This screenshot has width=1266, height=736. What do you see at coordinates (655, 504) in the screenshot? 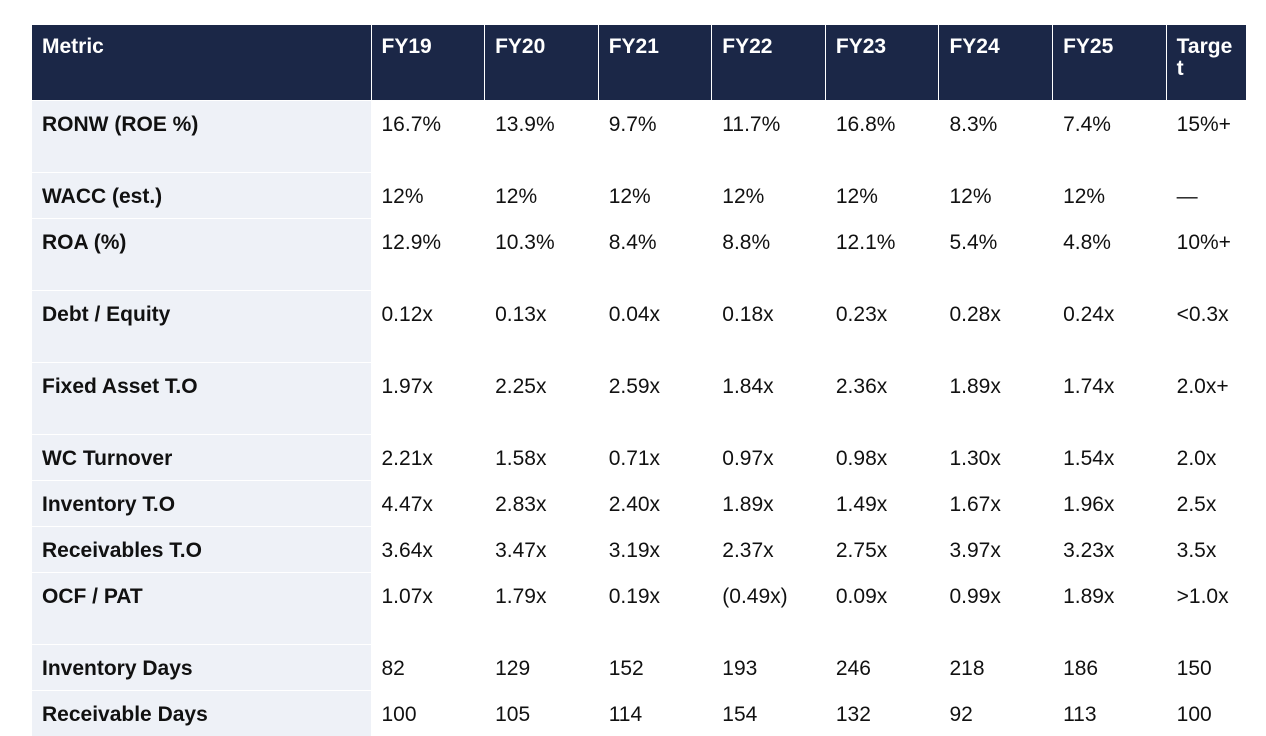
I see `value-cell: 2.40x` at bounding box center [655, 504].